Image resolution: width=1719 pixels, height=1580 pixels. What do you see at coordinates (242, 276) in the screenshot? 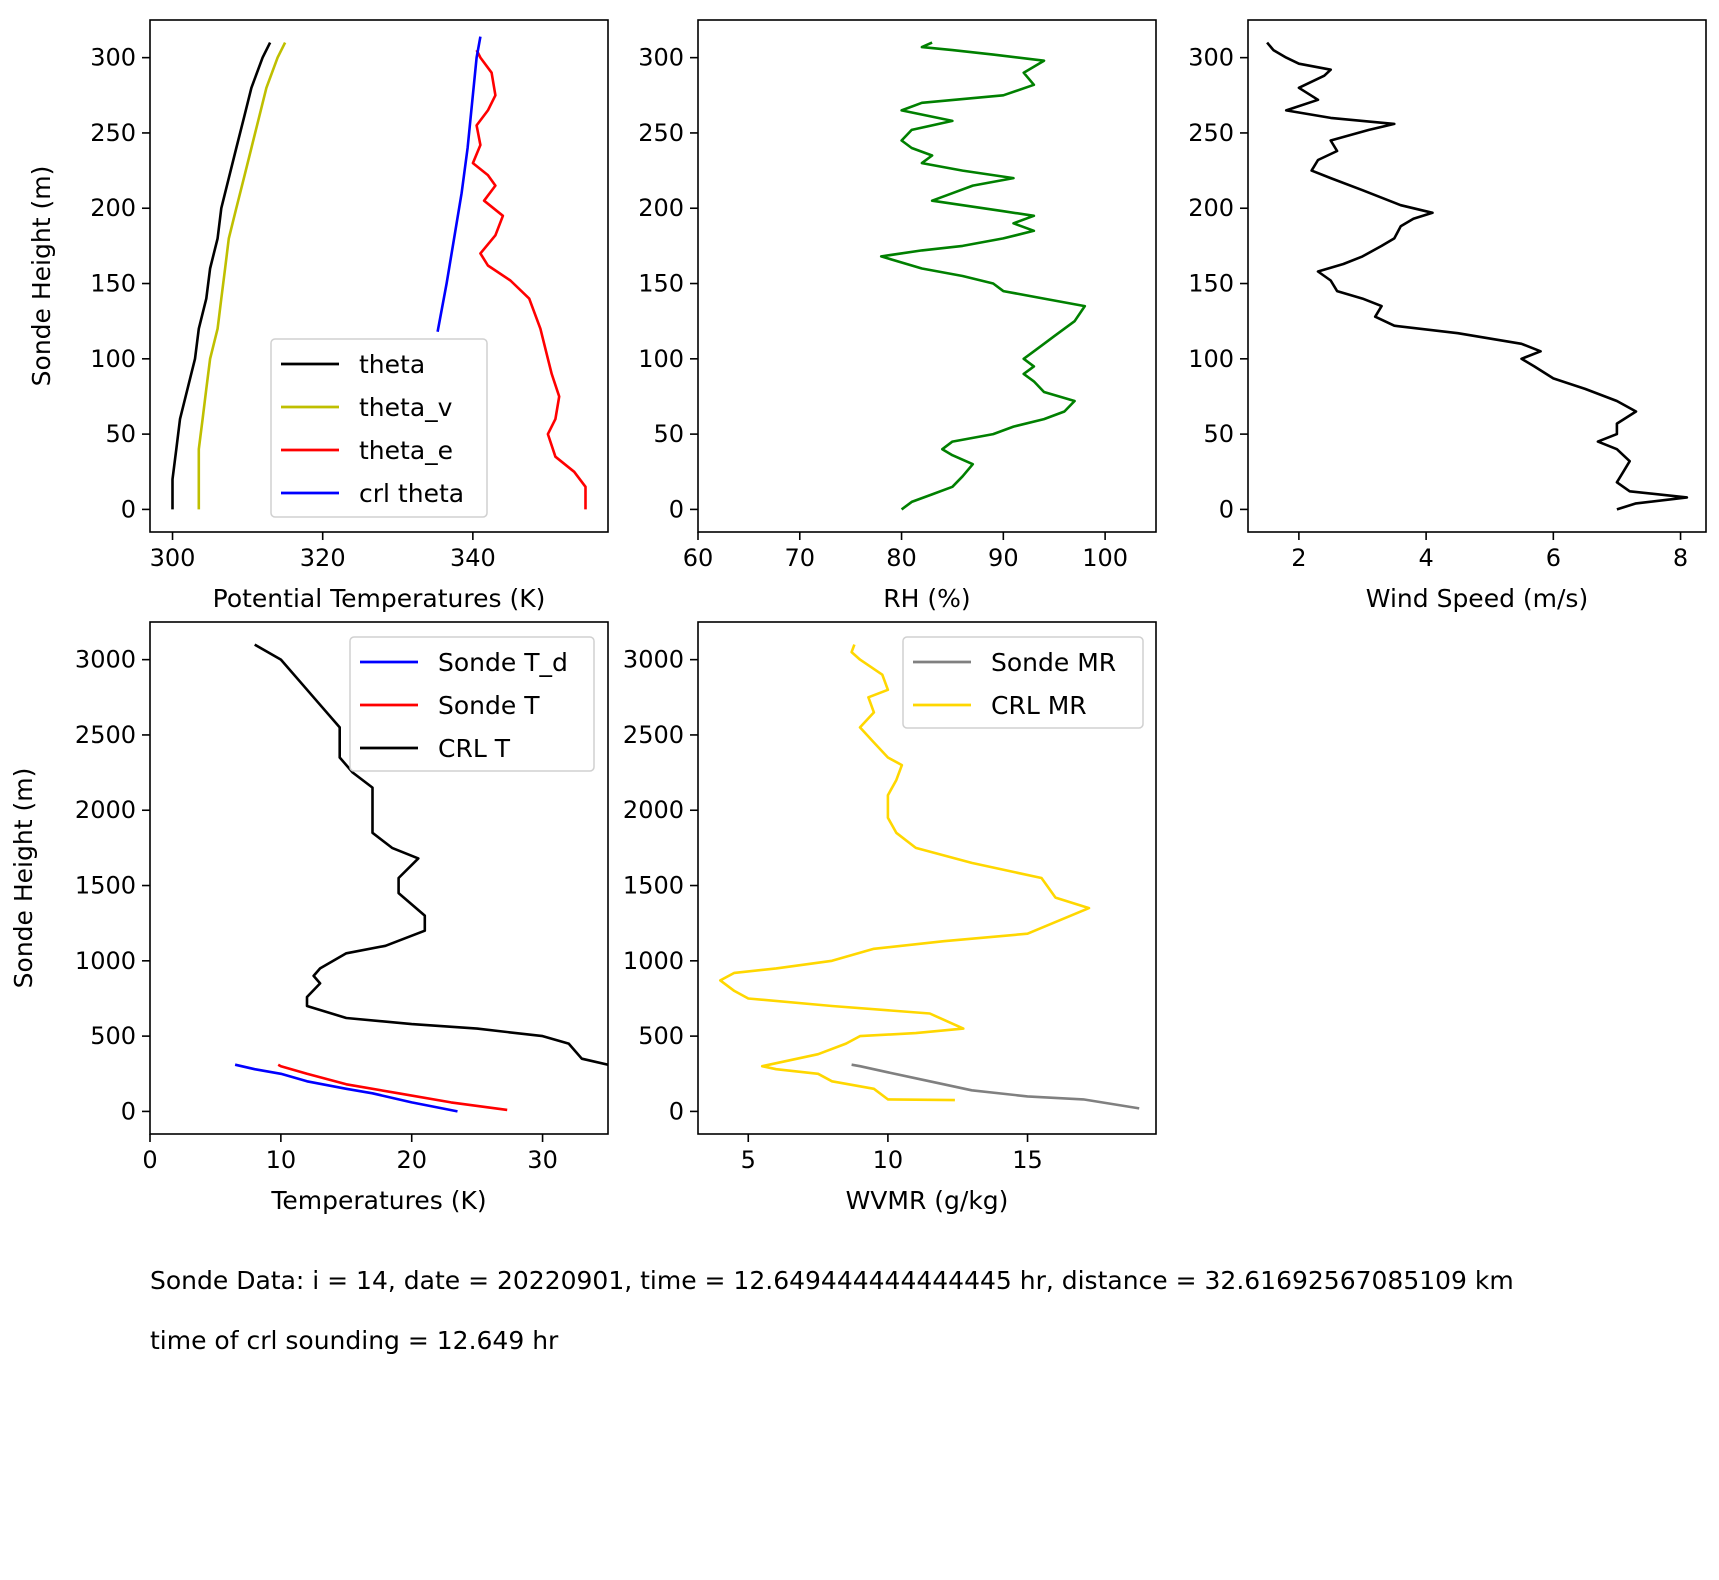
I see `series-line-theta-v` at bounding box center [242, 276].